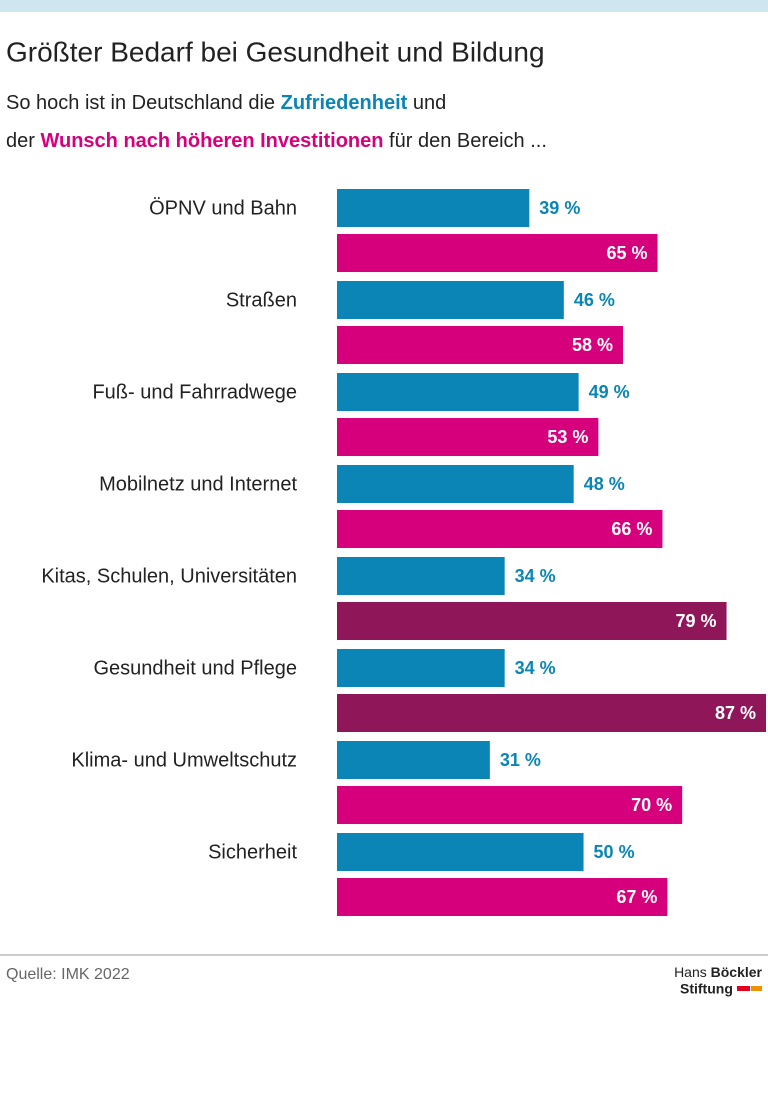  What do you see at coordinates (594, 300) in the screenshot?
I see `value-label: 46 %` at bounding box center [594, 300].